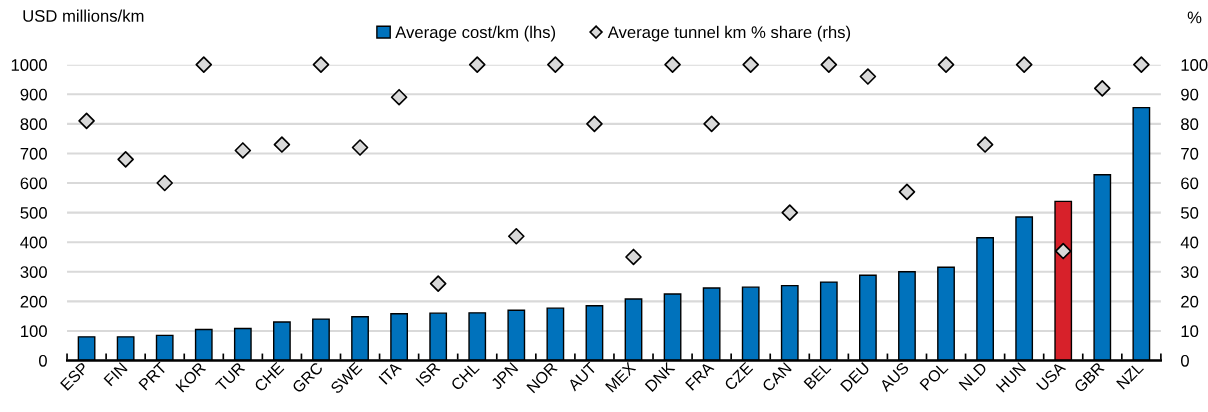  What do you see at coordinates (83, 15) in the screenshot?
I see `y-axis-title: USD millions/km` at bounding box center [83, 15].